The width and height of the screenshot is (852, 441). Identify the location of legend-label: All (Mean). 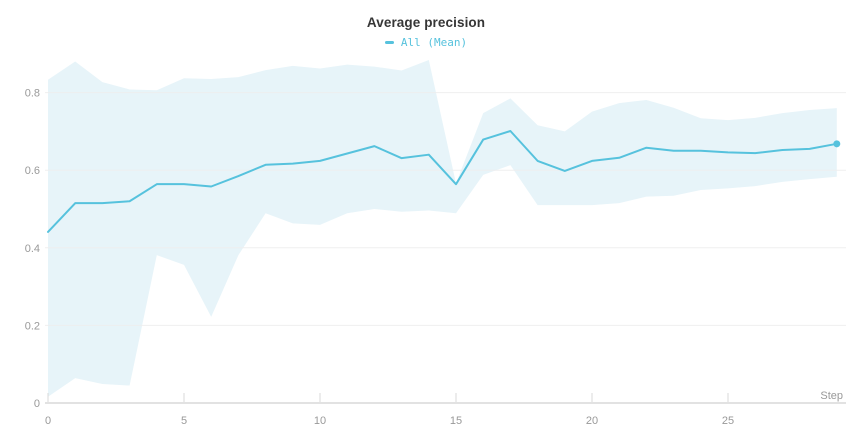
(434, 42).